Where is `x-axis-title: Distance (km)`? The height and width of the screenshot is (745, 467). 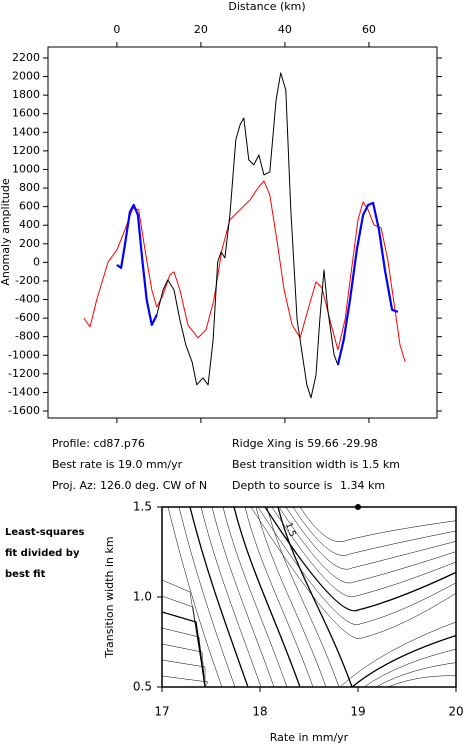
x-axis-title: Distance (km) is located at coordinates (266, 6).